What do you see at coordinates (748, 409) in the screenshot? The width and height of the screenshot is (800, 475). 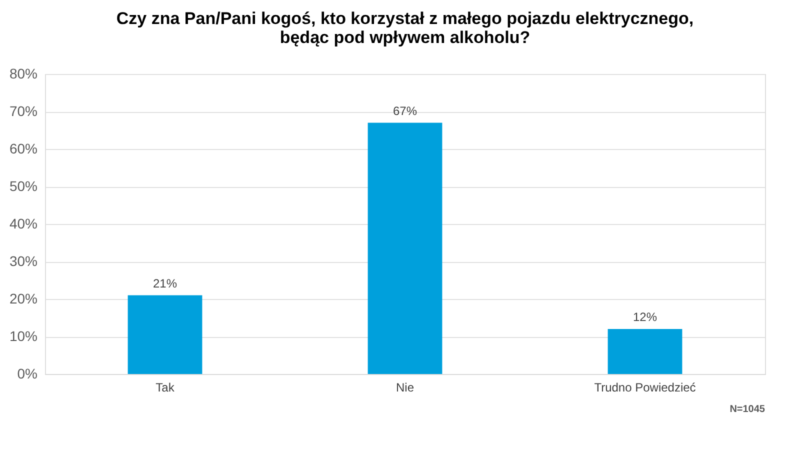 I see `text: N=1045` at bounding box center [748, 409].